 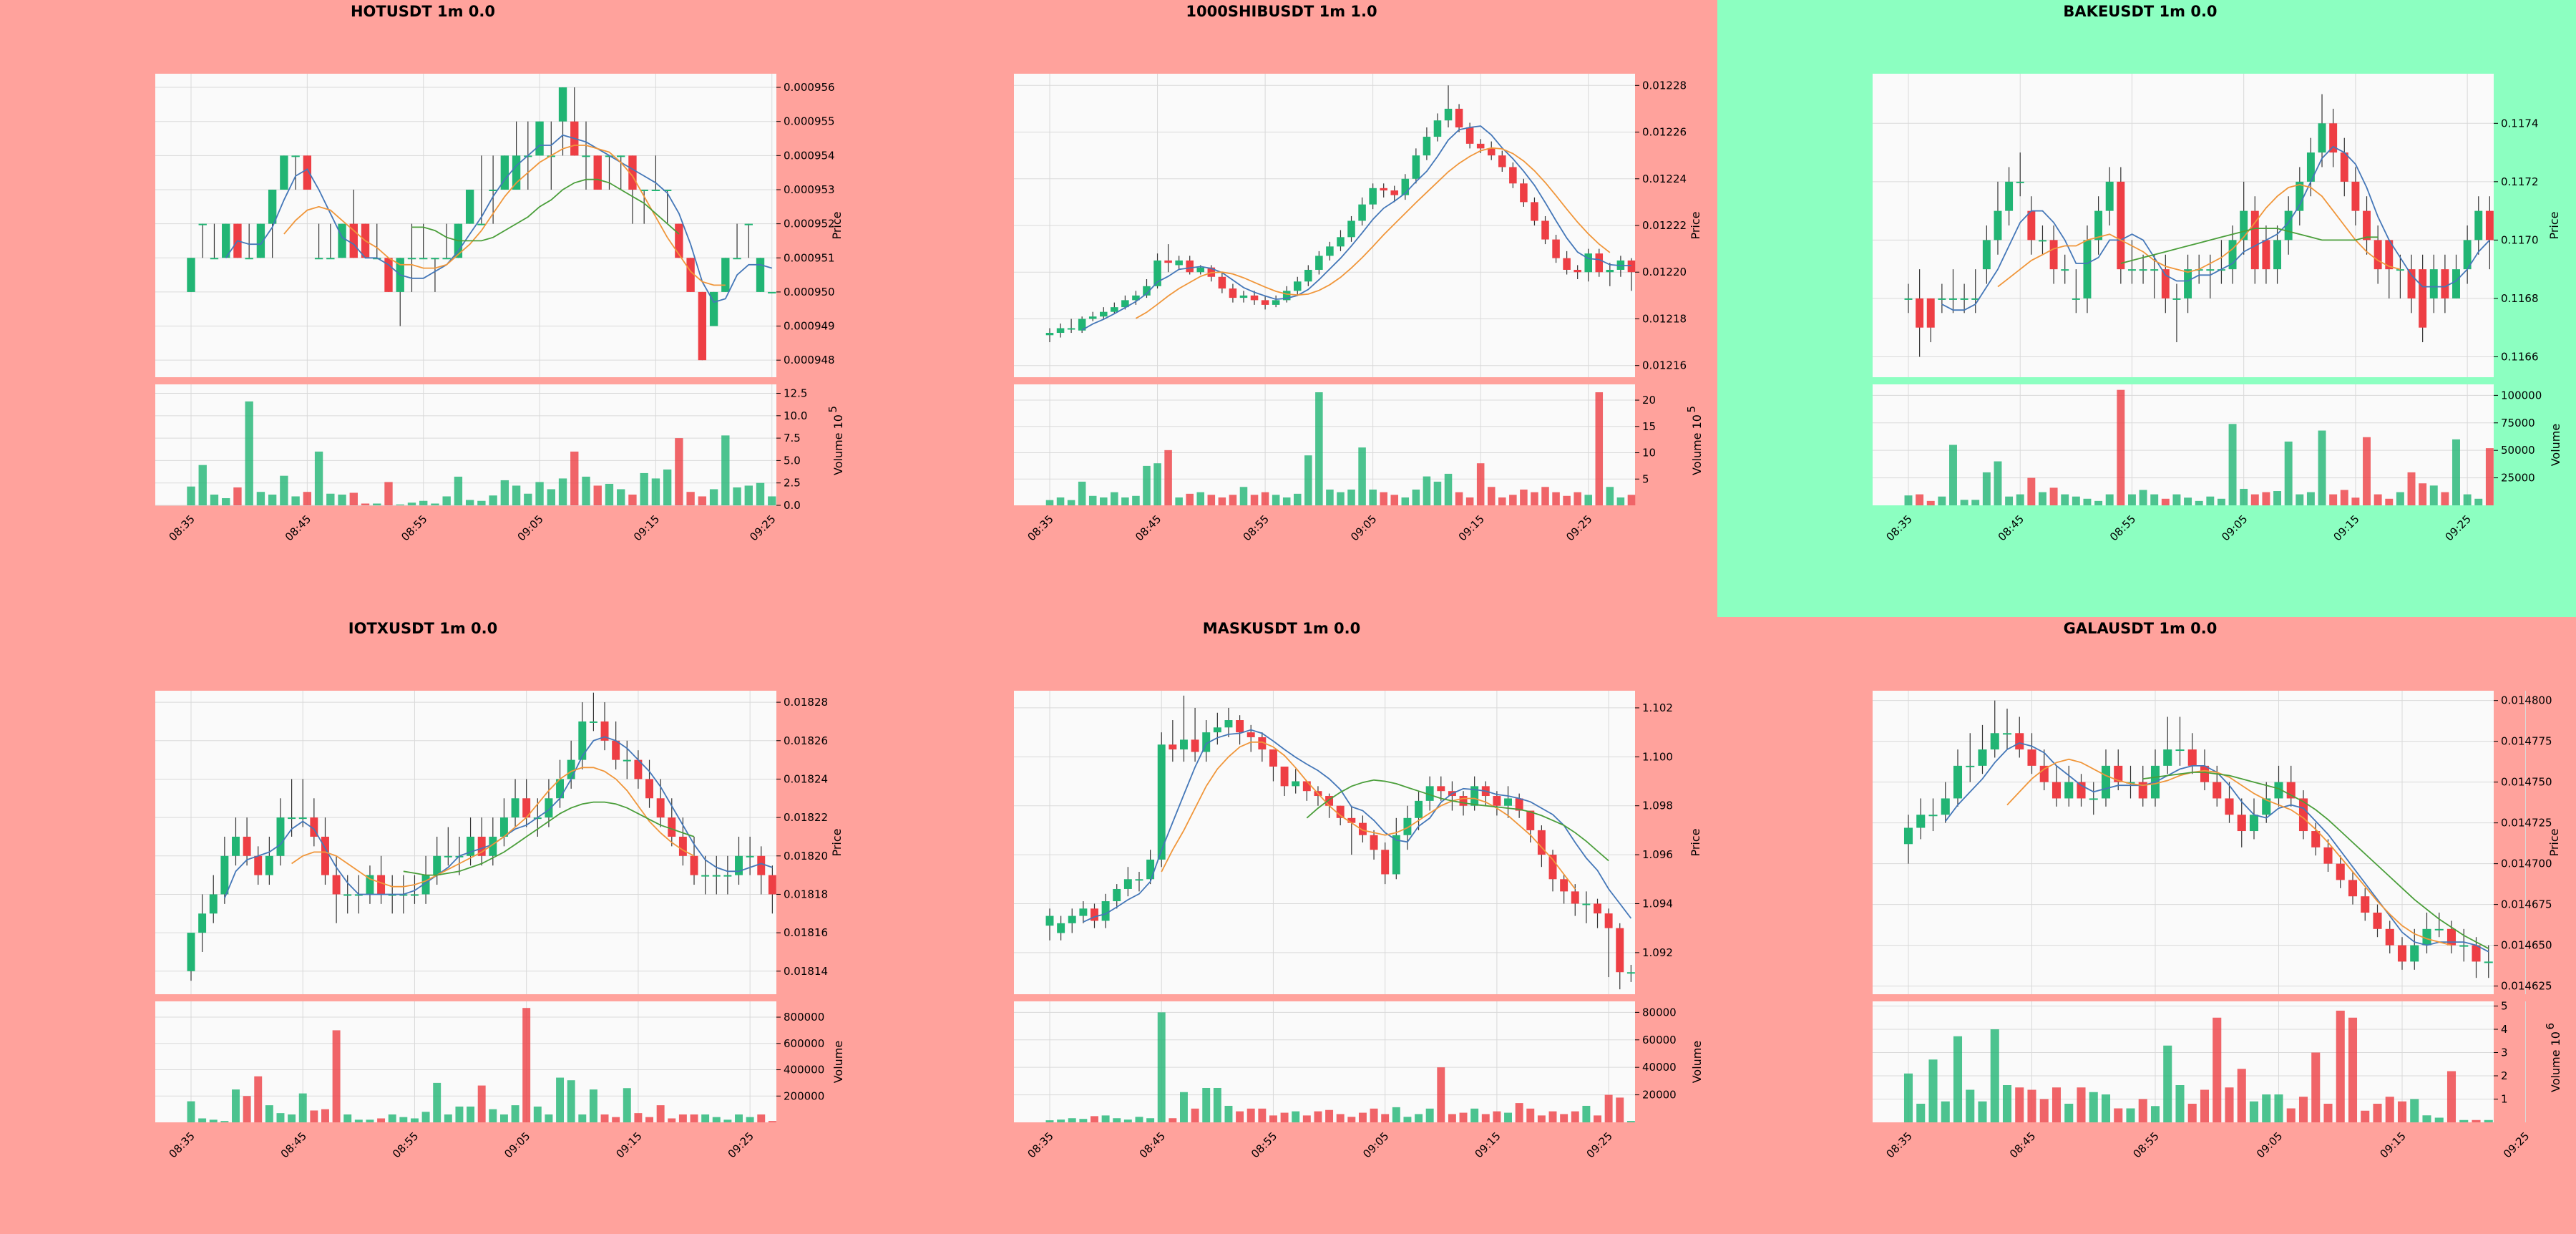 What do you see at coordinates (809, 121) in the screenshot?
I see `y-tick-label: 0.000955` at bounding box center [809, 121].